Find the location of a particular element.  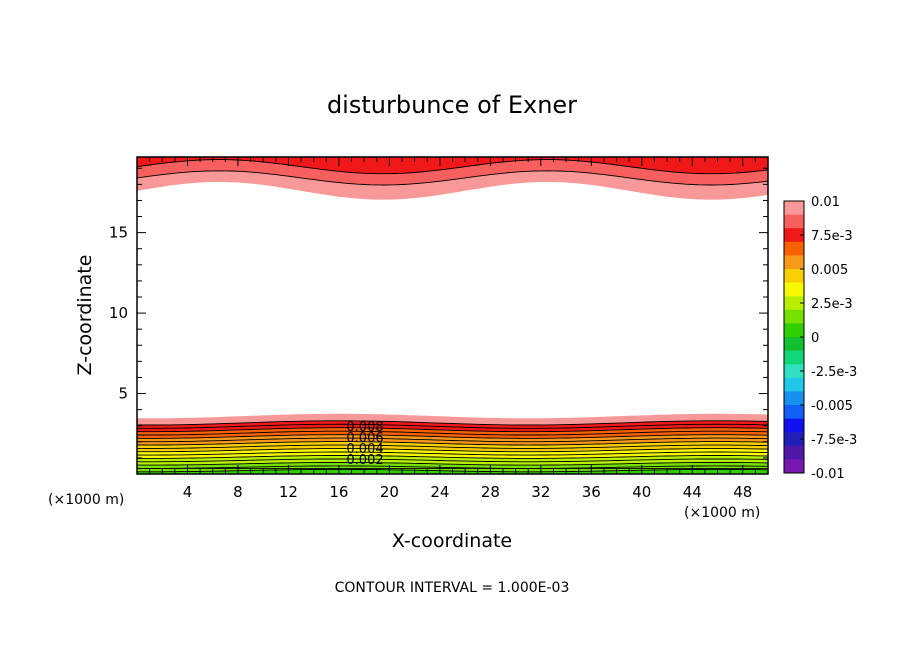

x-tick-label: 20 is located at coordinates (389, 492).